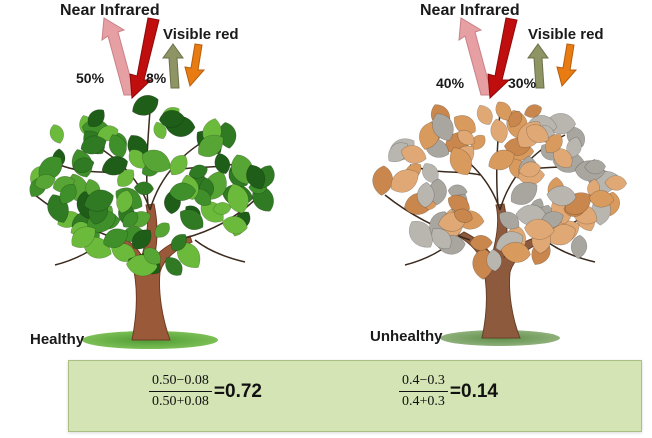 The height and width of the screenshot is (438, 652). Describe the element at coordinates (195, 65) in the screenshot. I see `healthy-red-incoming-arrow` at that location.